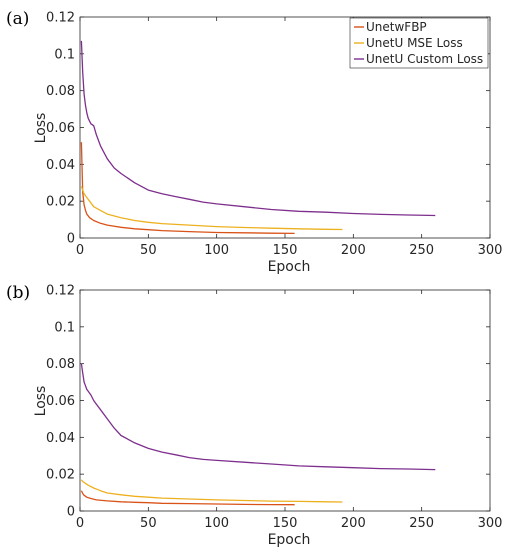 Image resolution: width=516 pixels, height=550 pixels. I want to click on legend-label-unetwfbp: UnetwFBP, so click(396, 27).